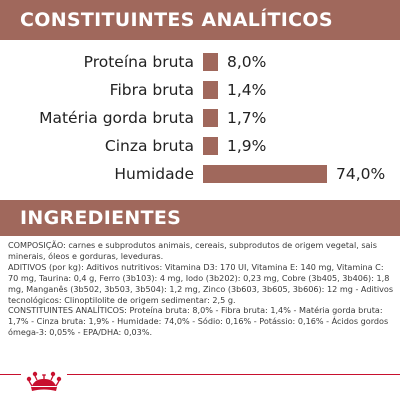  Describe the element at coordinates (200, 118) in the screenshot. I see `analytic-row-fat: Matéria gorda bruta 1,7%` at that location.